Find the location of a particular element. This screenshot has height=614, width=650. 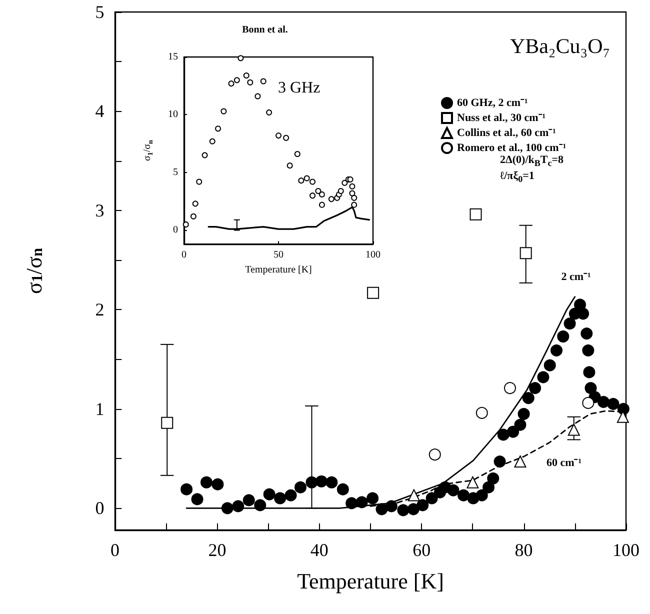

y-axis-title: σ1/σn is located at coordinates (34, 271).